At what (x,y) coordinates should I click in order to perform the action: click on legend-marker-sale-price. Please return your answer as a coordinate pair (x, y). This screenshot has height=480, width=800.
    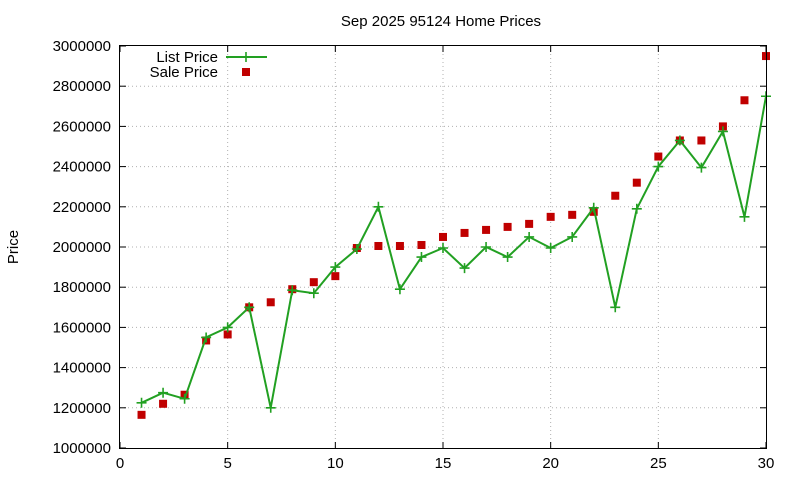
    Looking at the image, I should click on (246, 72).